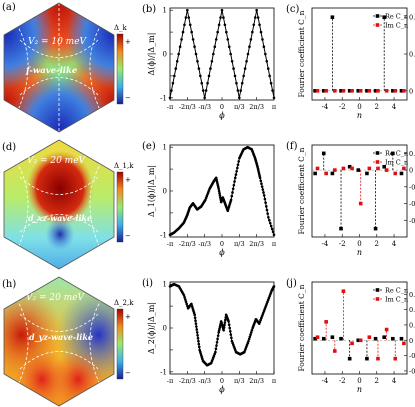 This screenshot has height=407, width=415. I want to click on map-panel-h: (h) V₂ = 20 meV d_yz-wave-like Δ_2,k + −, so click(68, 341).